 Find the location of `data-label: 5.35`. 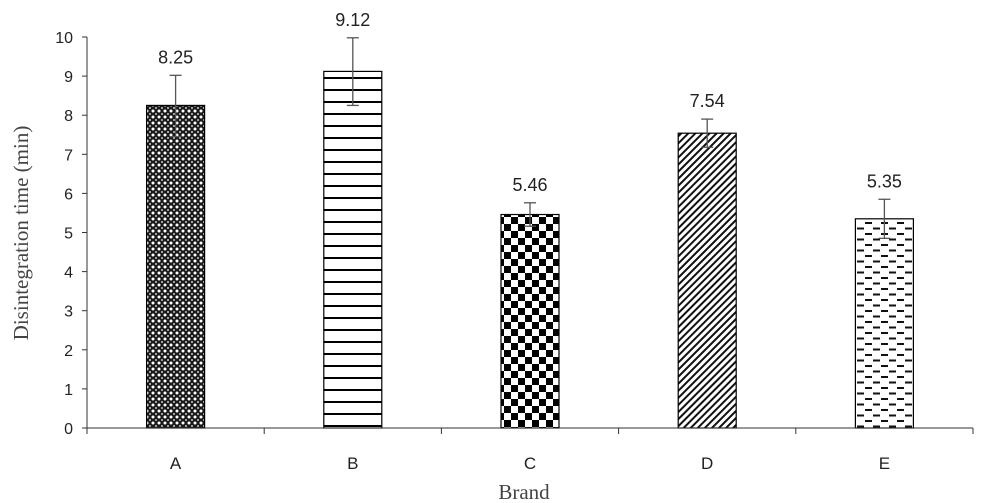

data-label: 5.35 is located at coordinates (884, 181).